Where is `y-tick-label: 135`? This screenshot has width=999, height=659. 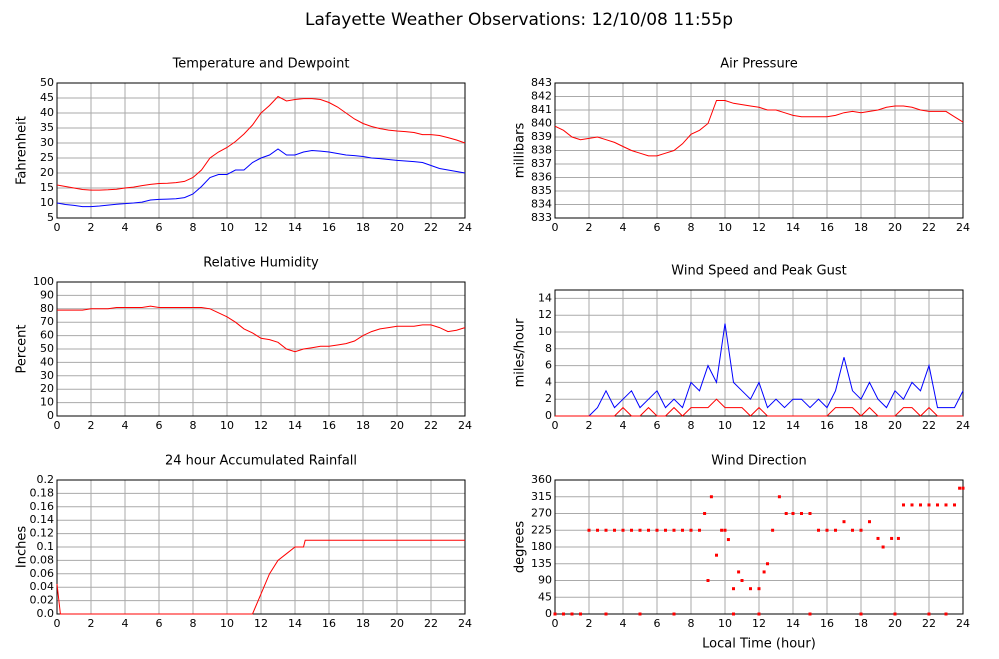
y-tick-label: 135 is located at coordinates (541, 563).